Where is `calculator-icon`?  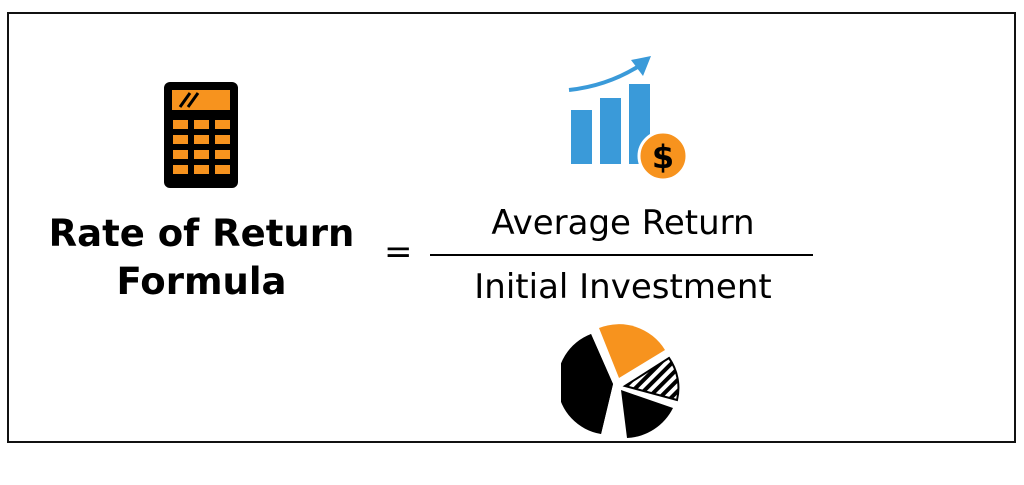 calculator-icon is located at coordinates (201, 135).